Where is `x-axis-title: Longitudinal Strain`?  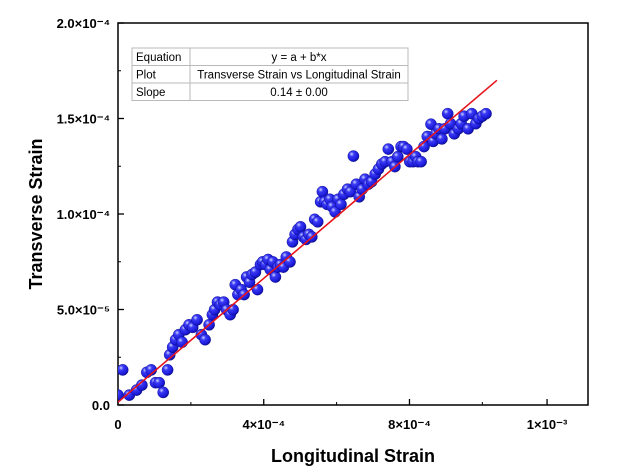 x-axis-title: Longitudinal Strain is located at coordinates (353, 456).